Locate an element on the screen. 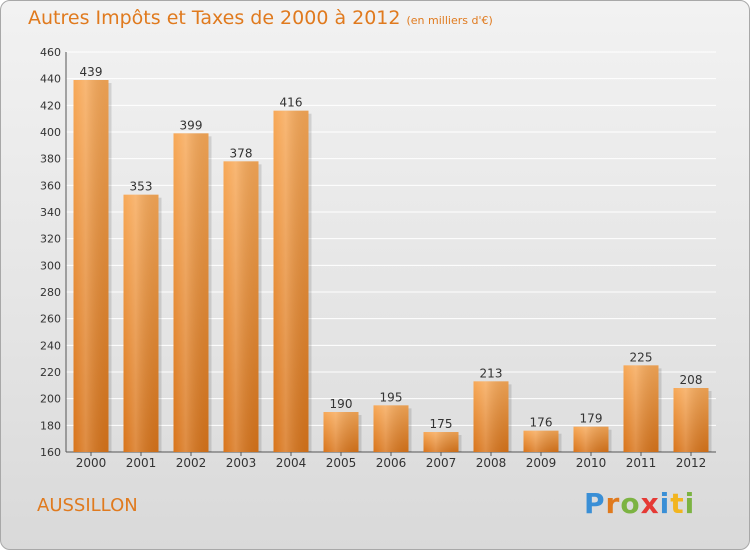 The height and width of the screenshot is (550, 750). y-tick-label: 260 is located at coordinates (50, 319).